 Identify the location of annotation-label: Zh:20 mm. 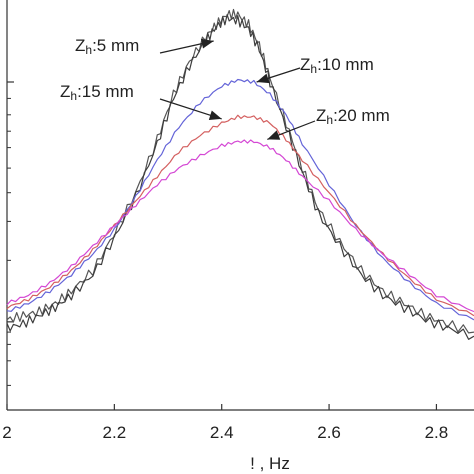
(353, 116).